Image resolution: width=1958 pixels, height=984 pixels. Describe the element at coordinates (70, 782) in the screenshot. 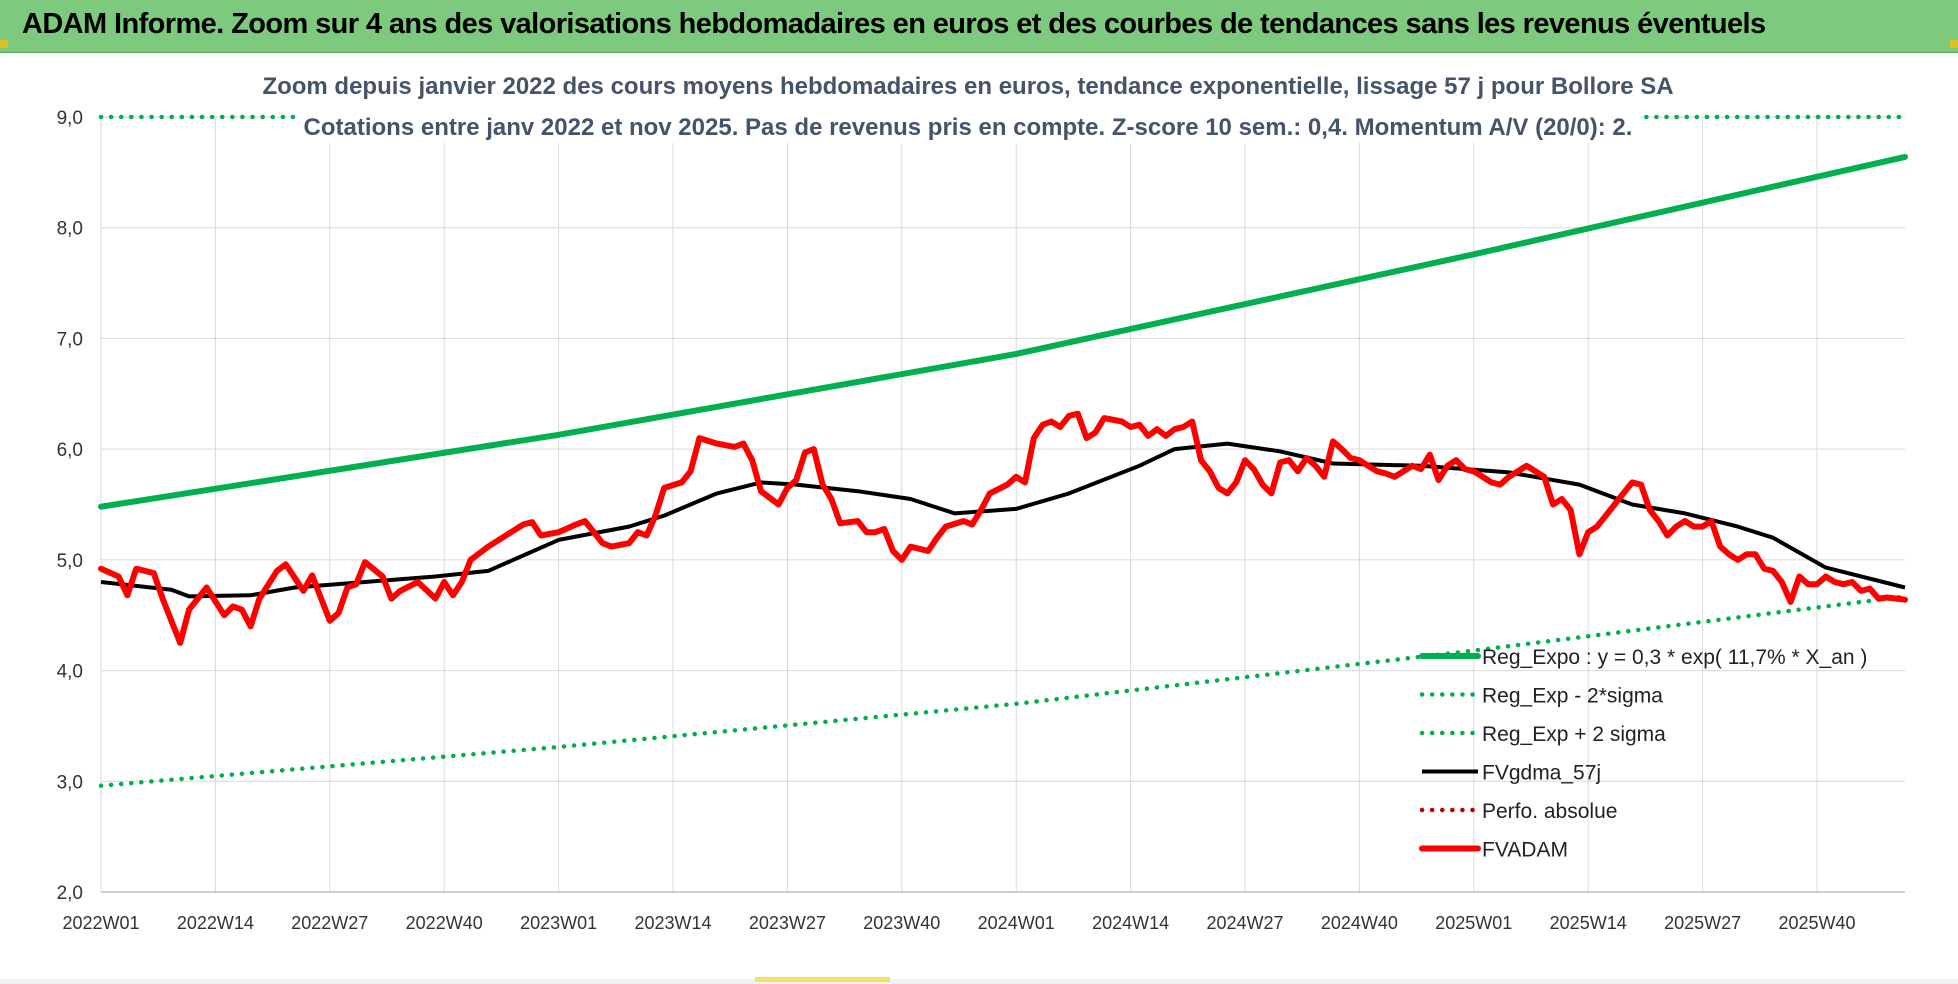

I see `y-tick-label: 3,0` at that location.